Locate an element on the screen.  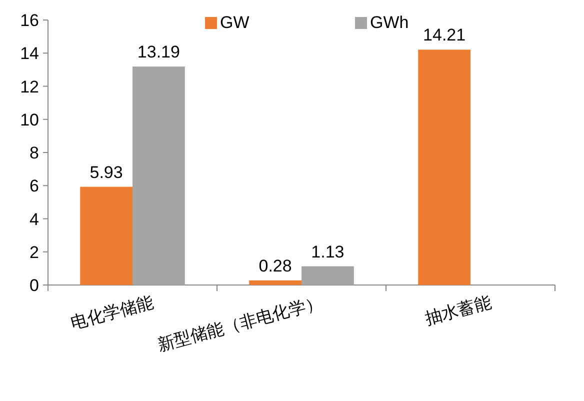
y-tick-label: 16 is located at coordinates (29, 20).